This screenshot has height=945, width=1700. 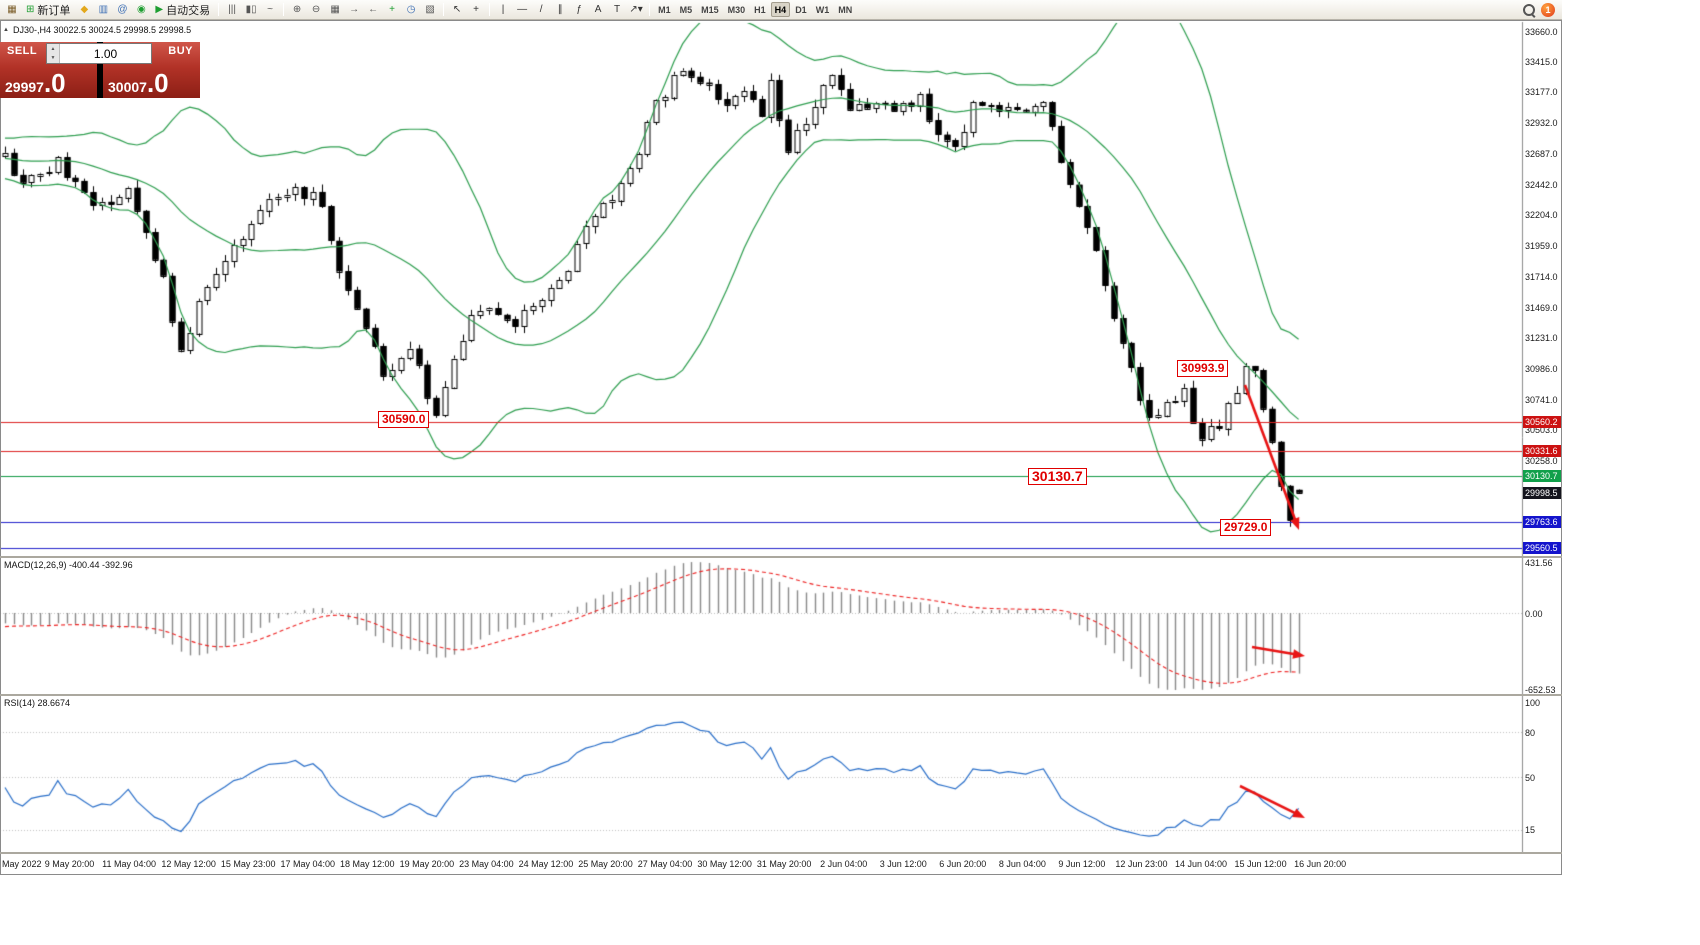 I want to click on horizontal-line-icon: —, so click(x=522, y=9).